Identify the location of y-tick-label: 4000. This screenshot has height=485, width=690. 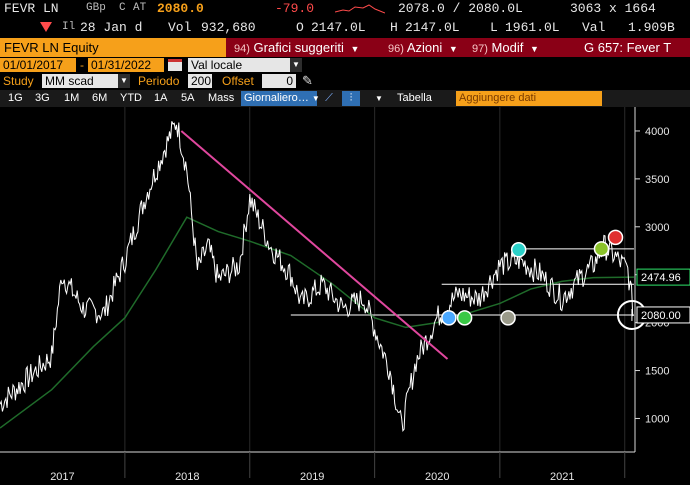
(657, 132).